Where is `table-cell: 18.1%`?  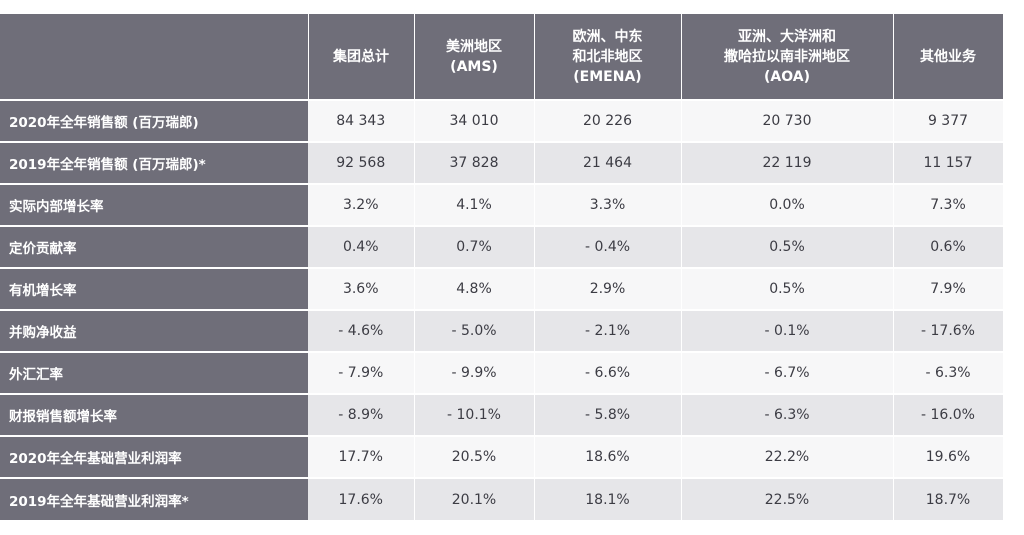
table-cell: 18.1% is located at coordinates (608, 498).